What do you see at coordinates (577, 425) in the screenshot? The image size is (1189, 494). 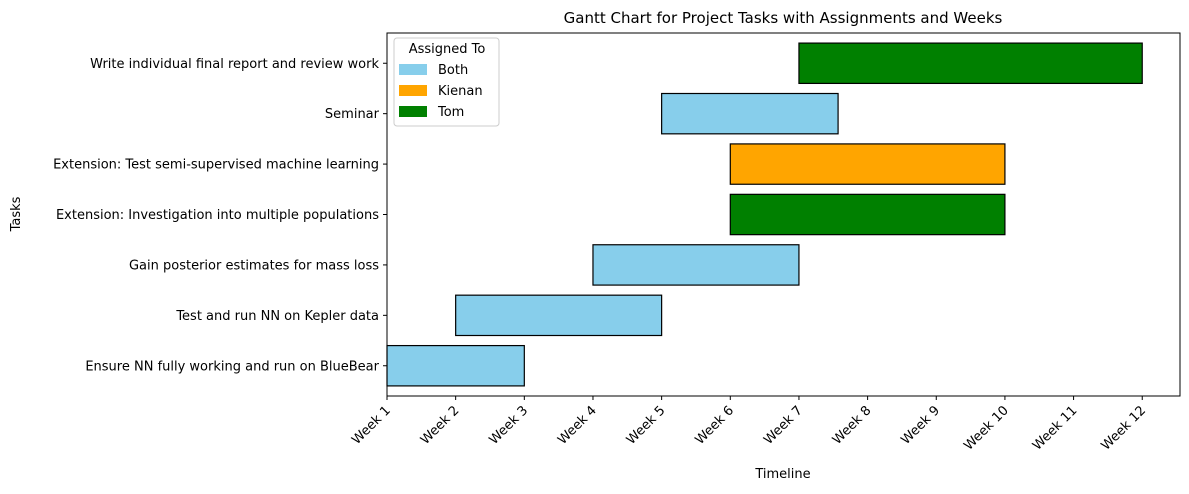 I see `x-tick-label: Week 4` at bounding box center [577, 425].